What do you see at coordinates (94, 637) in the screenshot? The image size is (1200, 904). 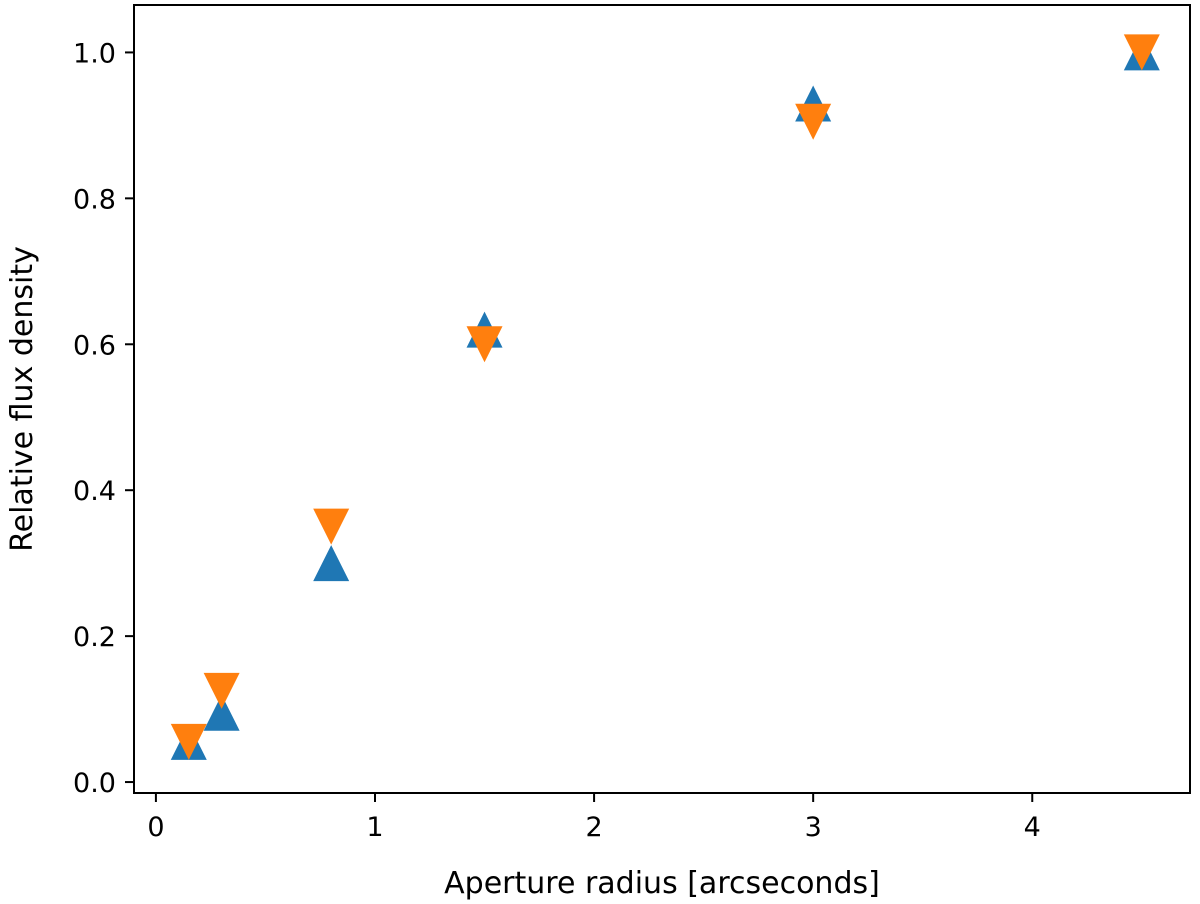 I see `y-tick-label: 0.2` at bounding box center [94, 637].